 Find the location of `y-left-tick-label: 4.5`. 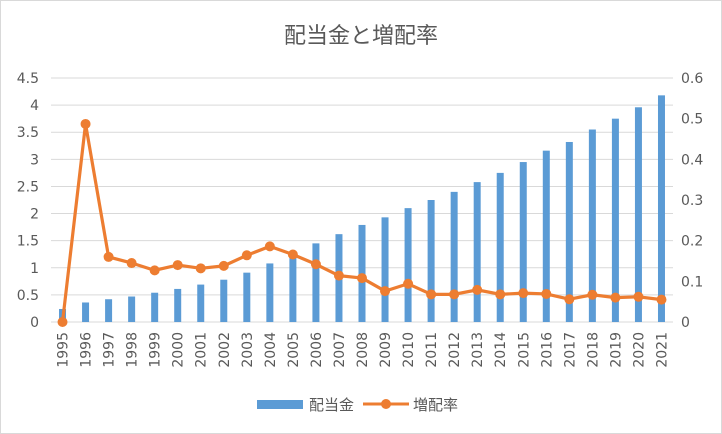

y-left-tick-label: 4.5 is located at coordinates (28, 79).